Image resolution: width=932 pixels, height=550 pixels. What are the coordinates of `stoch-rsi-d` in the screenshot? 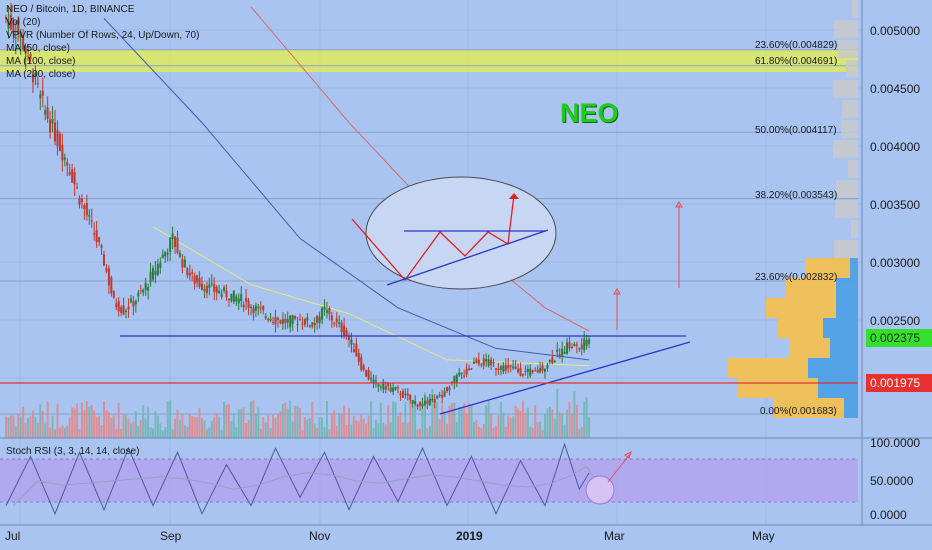 It's located at (305, 485).